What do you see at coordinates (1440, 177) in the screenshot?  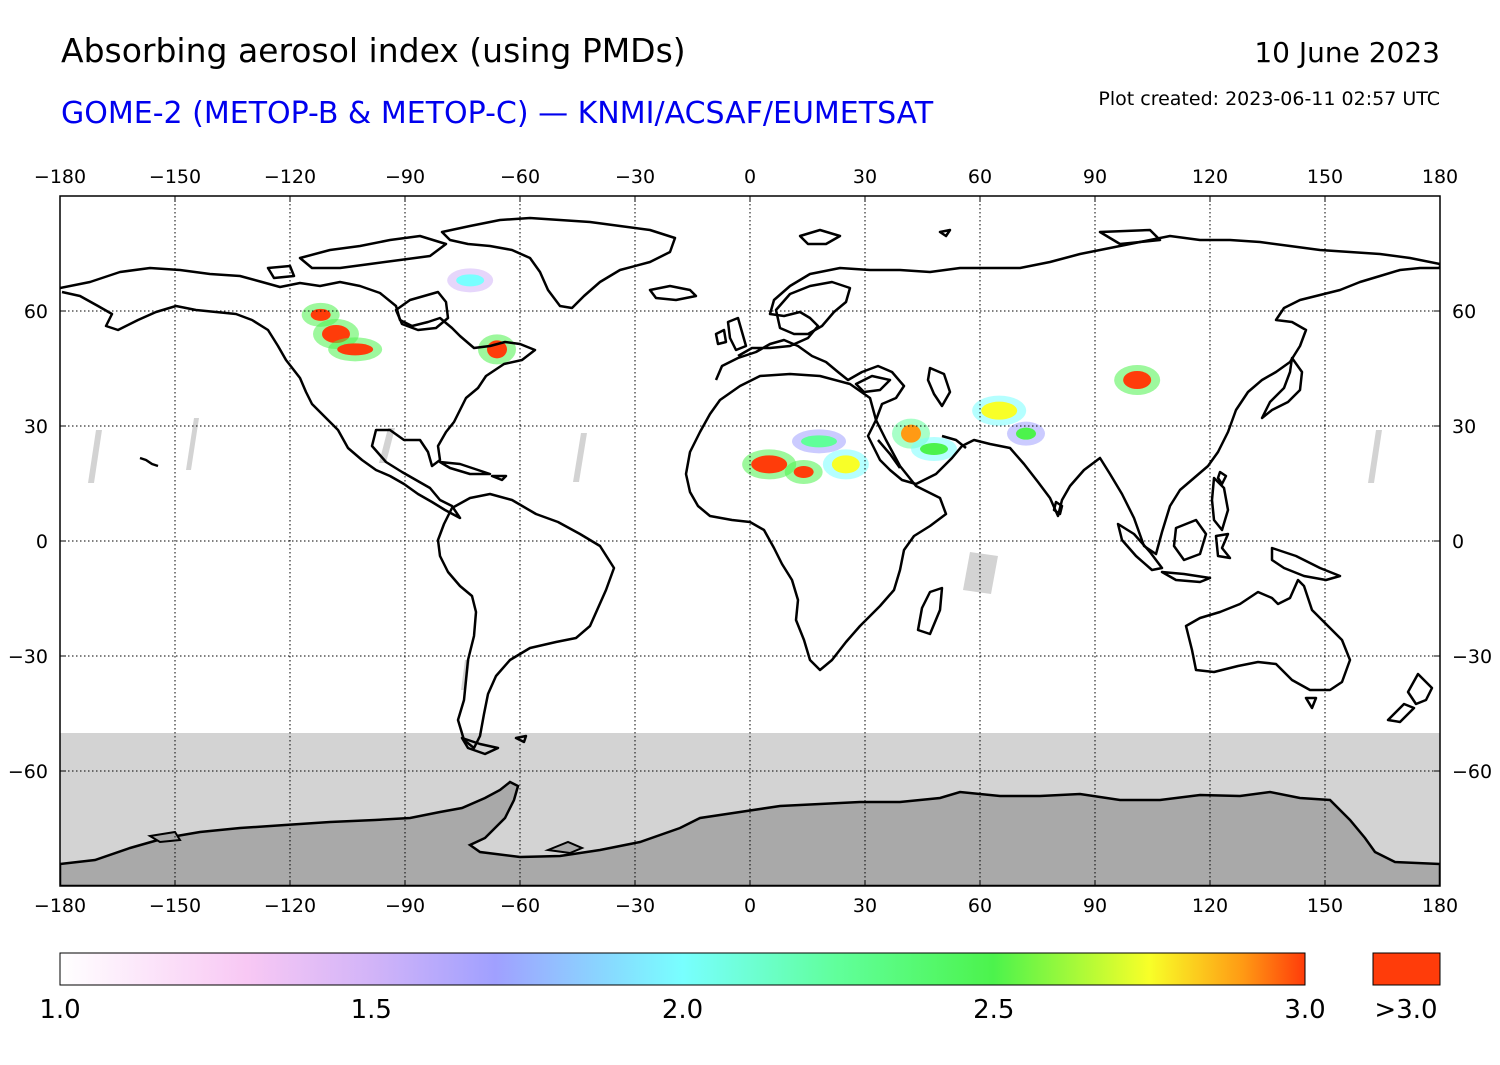 I see `x-tick-label-top: 180` at bounding box center [1440, 177].